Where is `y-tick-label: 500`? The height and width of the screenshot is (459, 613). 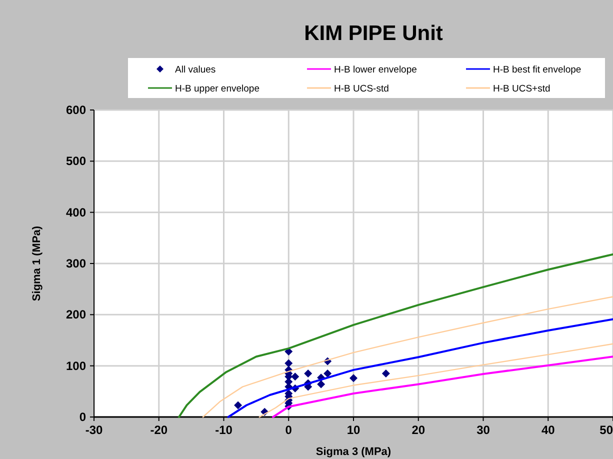
y-tick-label: 500 is located at coordinates (76, 161).